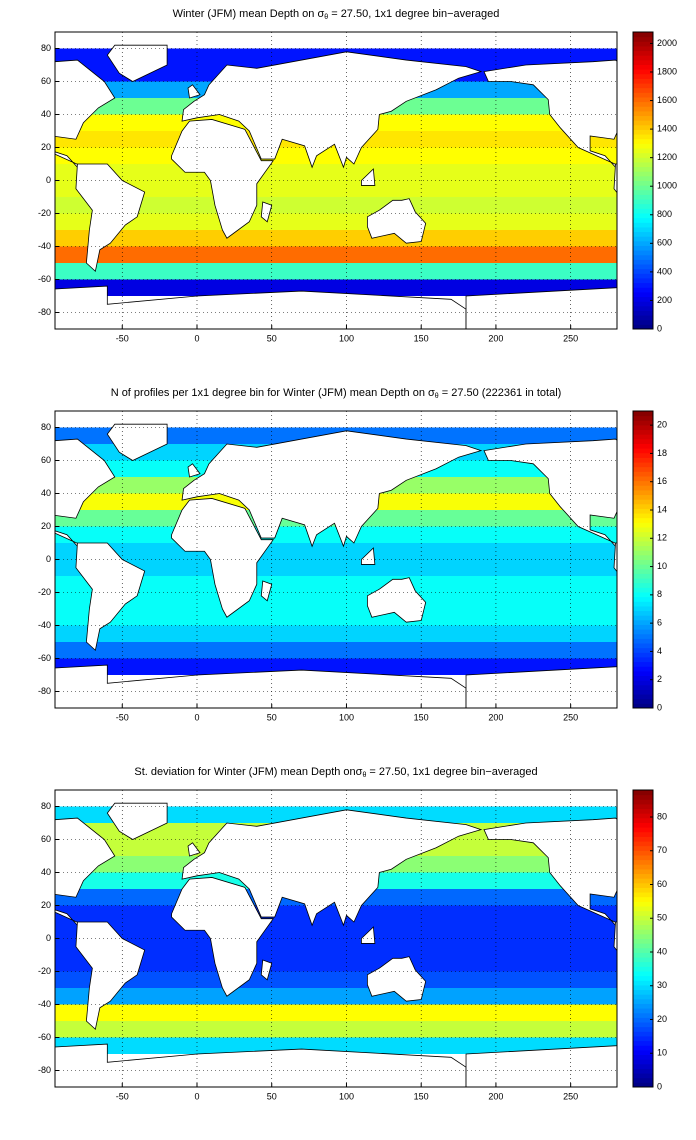 The height and width of the screenshot is (1140, 696). What do you see at coordinates (662, 884) in the screenshot?
I see `colorbar-tick-label: 60` at bounding box center [662, 884].